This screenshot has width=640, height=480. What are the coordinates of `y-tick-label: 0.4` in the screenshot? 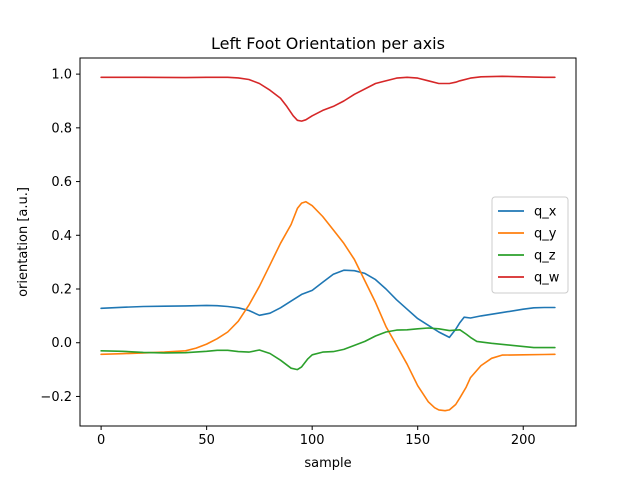 It's located at (61, 236).